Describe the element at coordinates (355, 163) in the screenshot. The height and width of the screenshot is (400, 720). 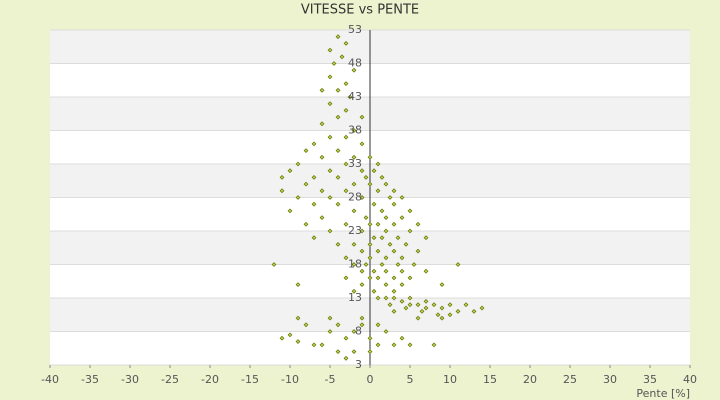
I see `y-tick-label: 33` at that location.